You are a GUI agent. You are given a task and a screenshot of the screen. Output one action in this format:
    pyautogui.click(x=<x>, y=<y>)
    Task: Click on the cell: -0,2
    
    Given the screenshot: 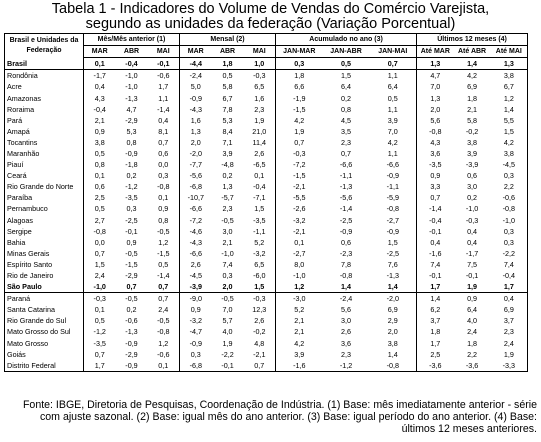 What is the action you would take?
    pyautogui.click(x=259, y=332)
    